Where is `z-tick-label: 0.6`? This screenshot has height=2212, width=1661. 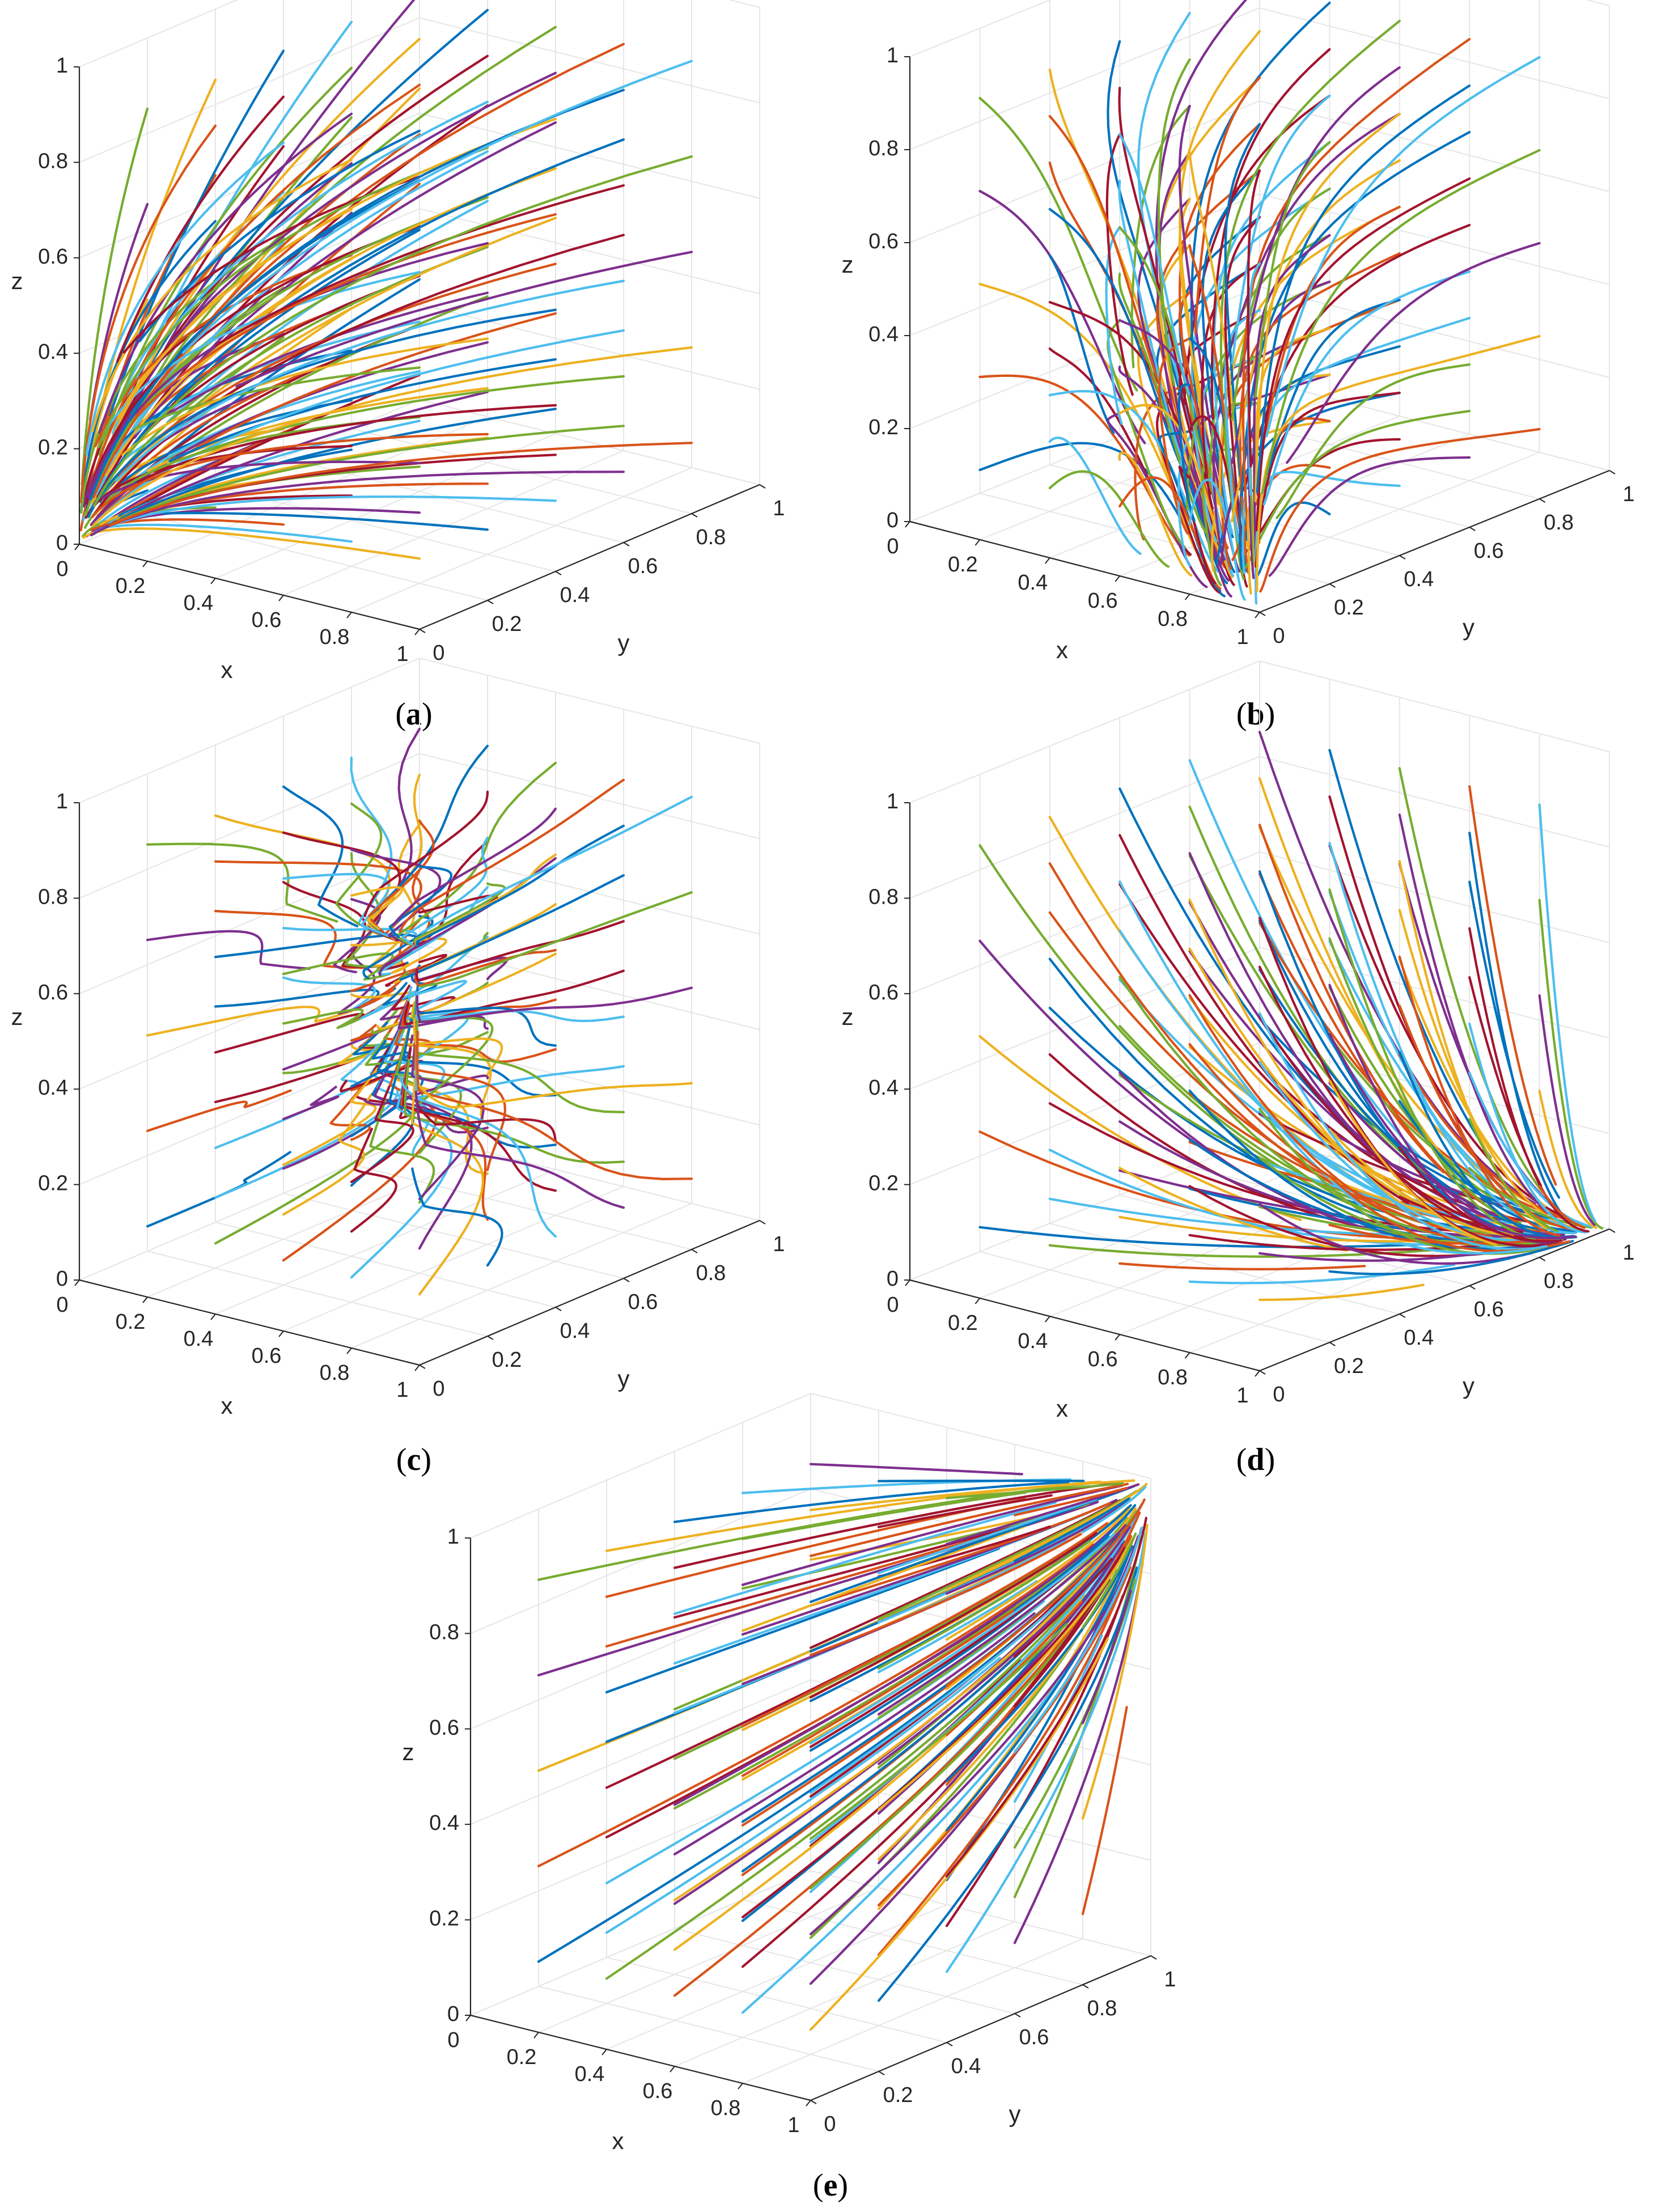 z-tick-label: 0.6 is located at coordinates (53, 993).